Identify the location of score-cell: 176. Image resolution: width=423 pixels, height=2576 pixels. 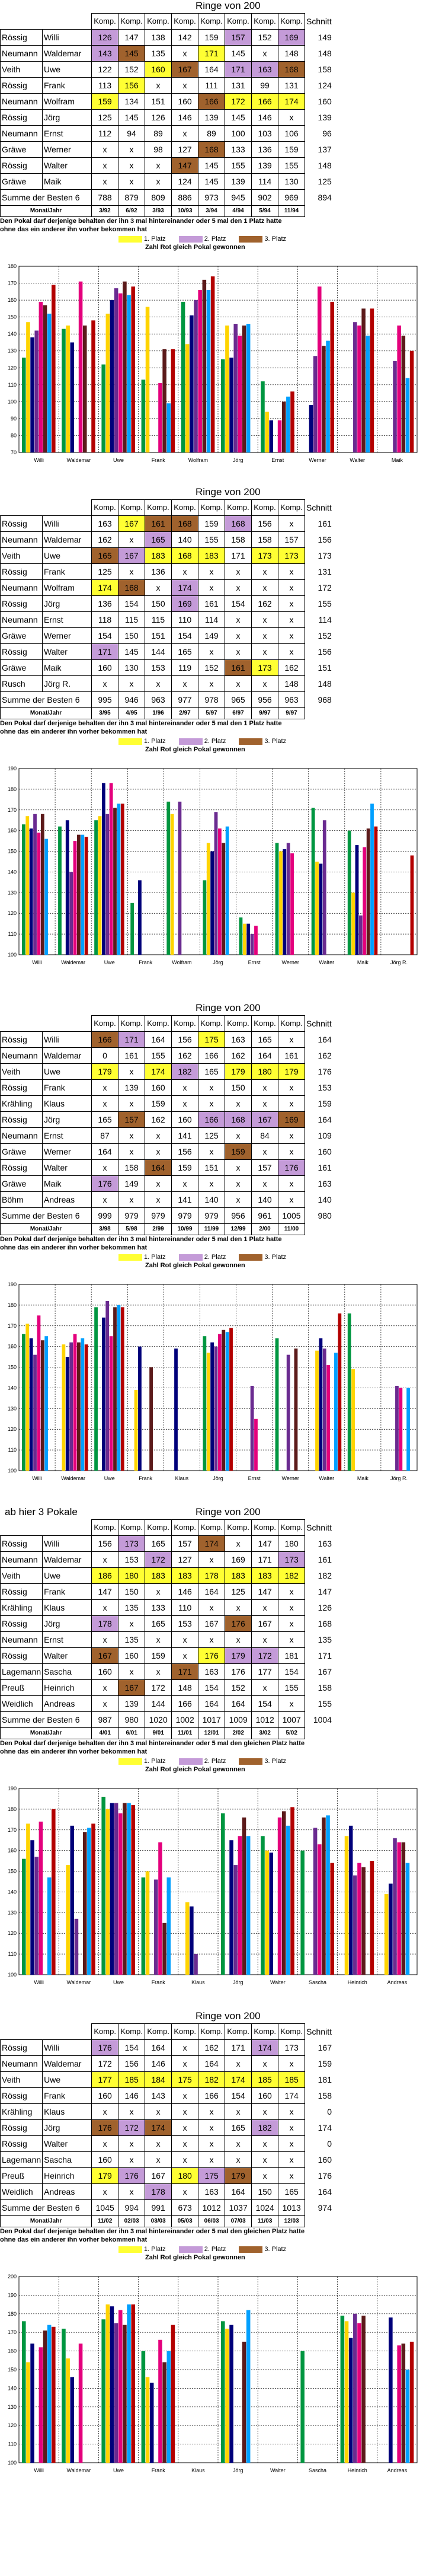
(238, 1624).